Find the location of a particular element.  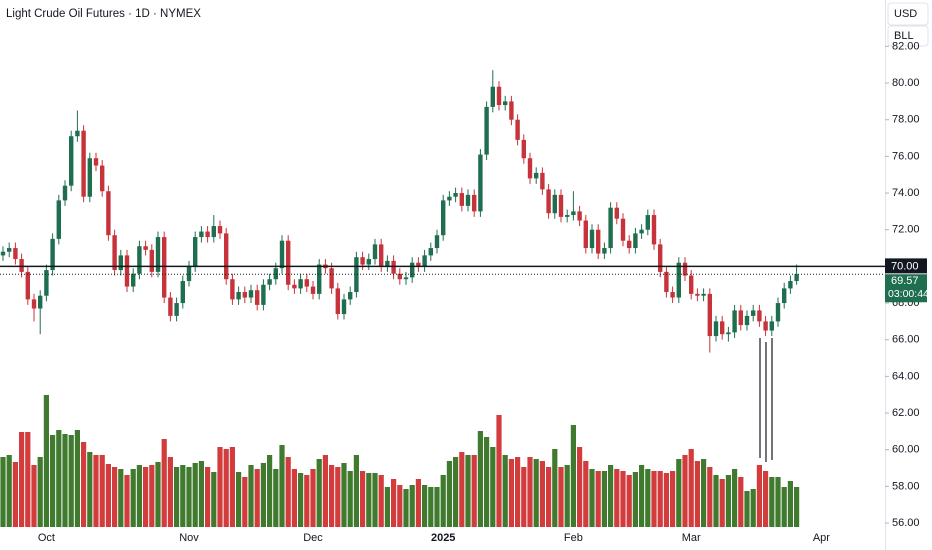

currency-button is located at coordinates (908, 14).